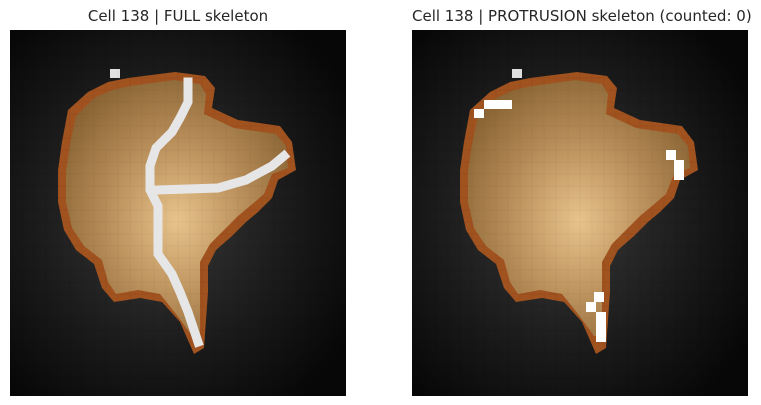 This screenshot has height=405, width=761. Describe the element at coordinates (479, 113) in the screenshot. I see `protrusion-fragment-top-left-tail` at that location.